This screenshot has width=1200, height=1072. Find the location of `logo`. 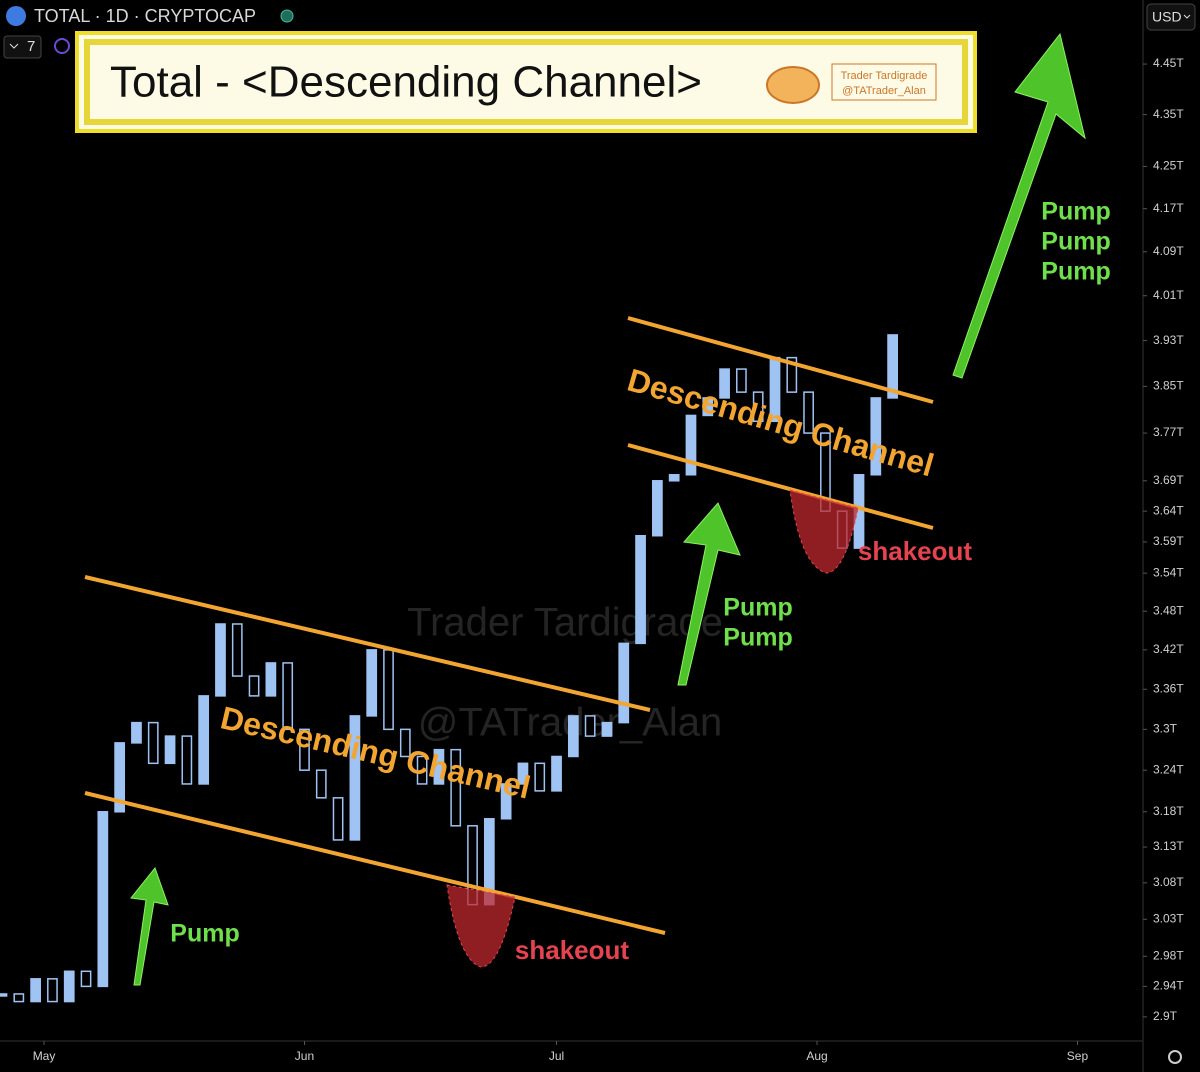

logo is located at coordinates (793, 85).